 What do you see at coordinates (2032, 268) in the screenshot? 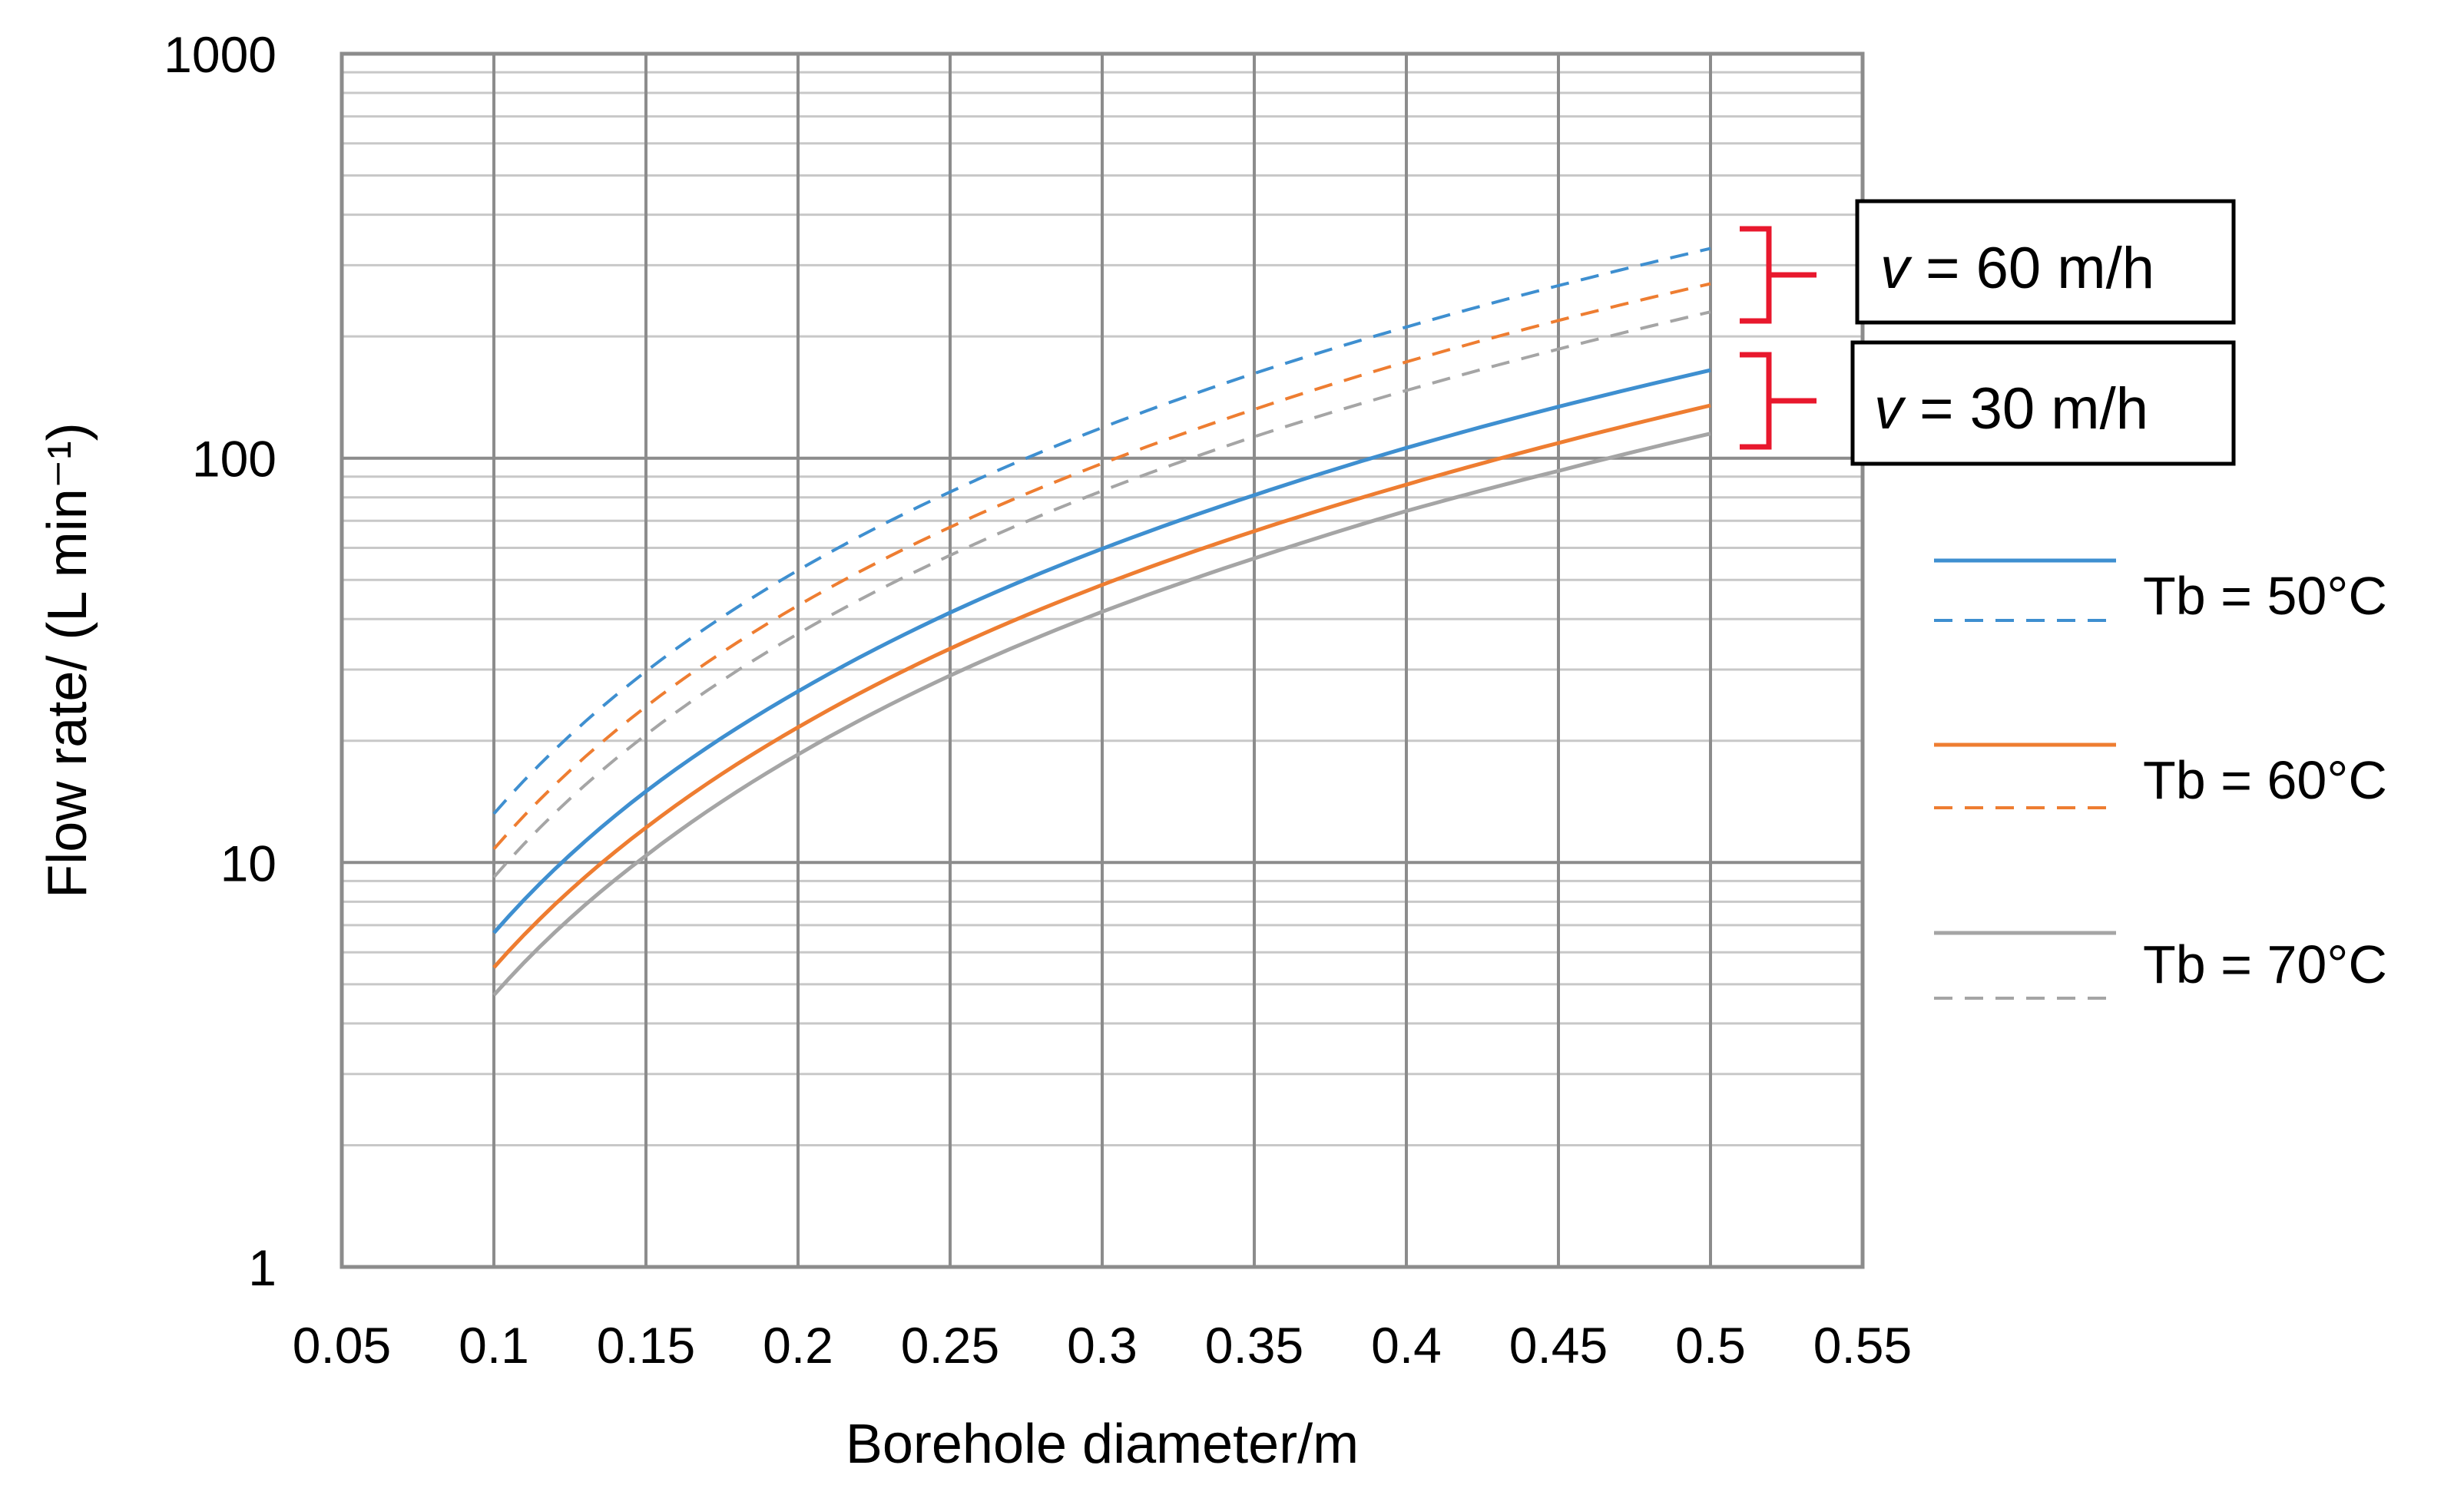
I see `annotation-v60-text: = 60 m/h` at bounding box center [2032, 268].